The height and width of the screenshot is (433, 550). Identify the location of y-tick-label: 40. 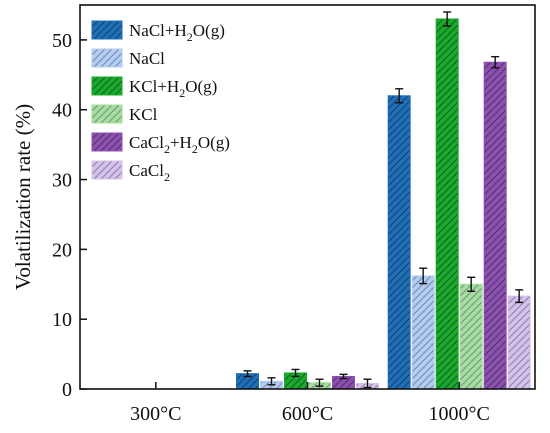
(62, 111).